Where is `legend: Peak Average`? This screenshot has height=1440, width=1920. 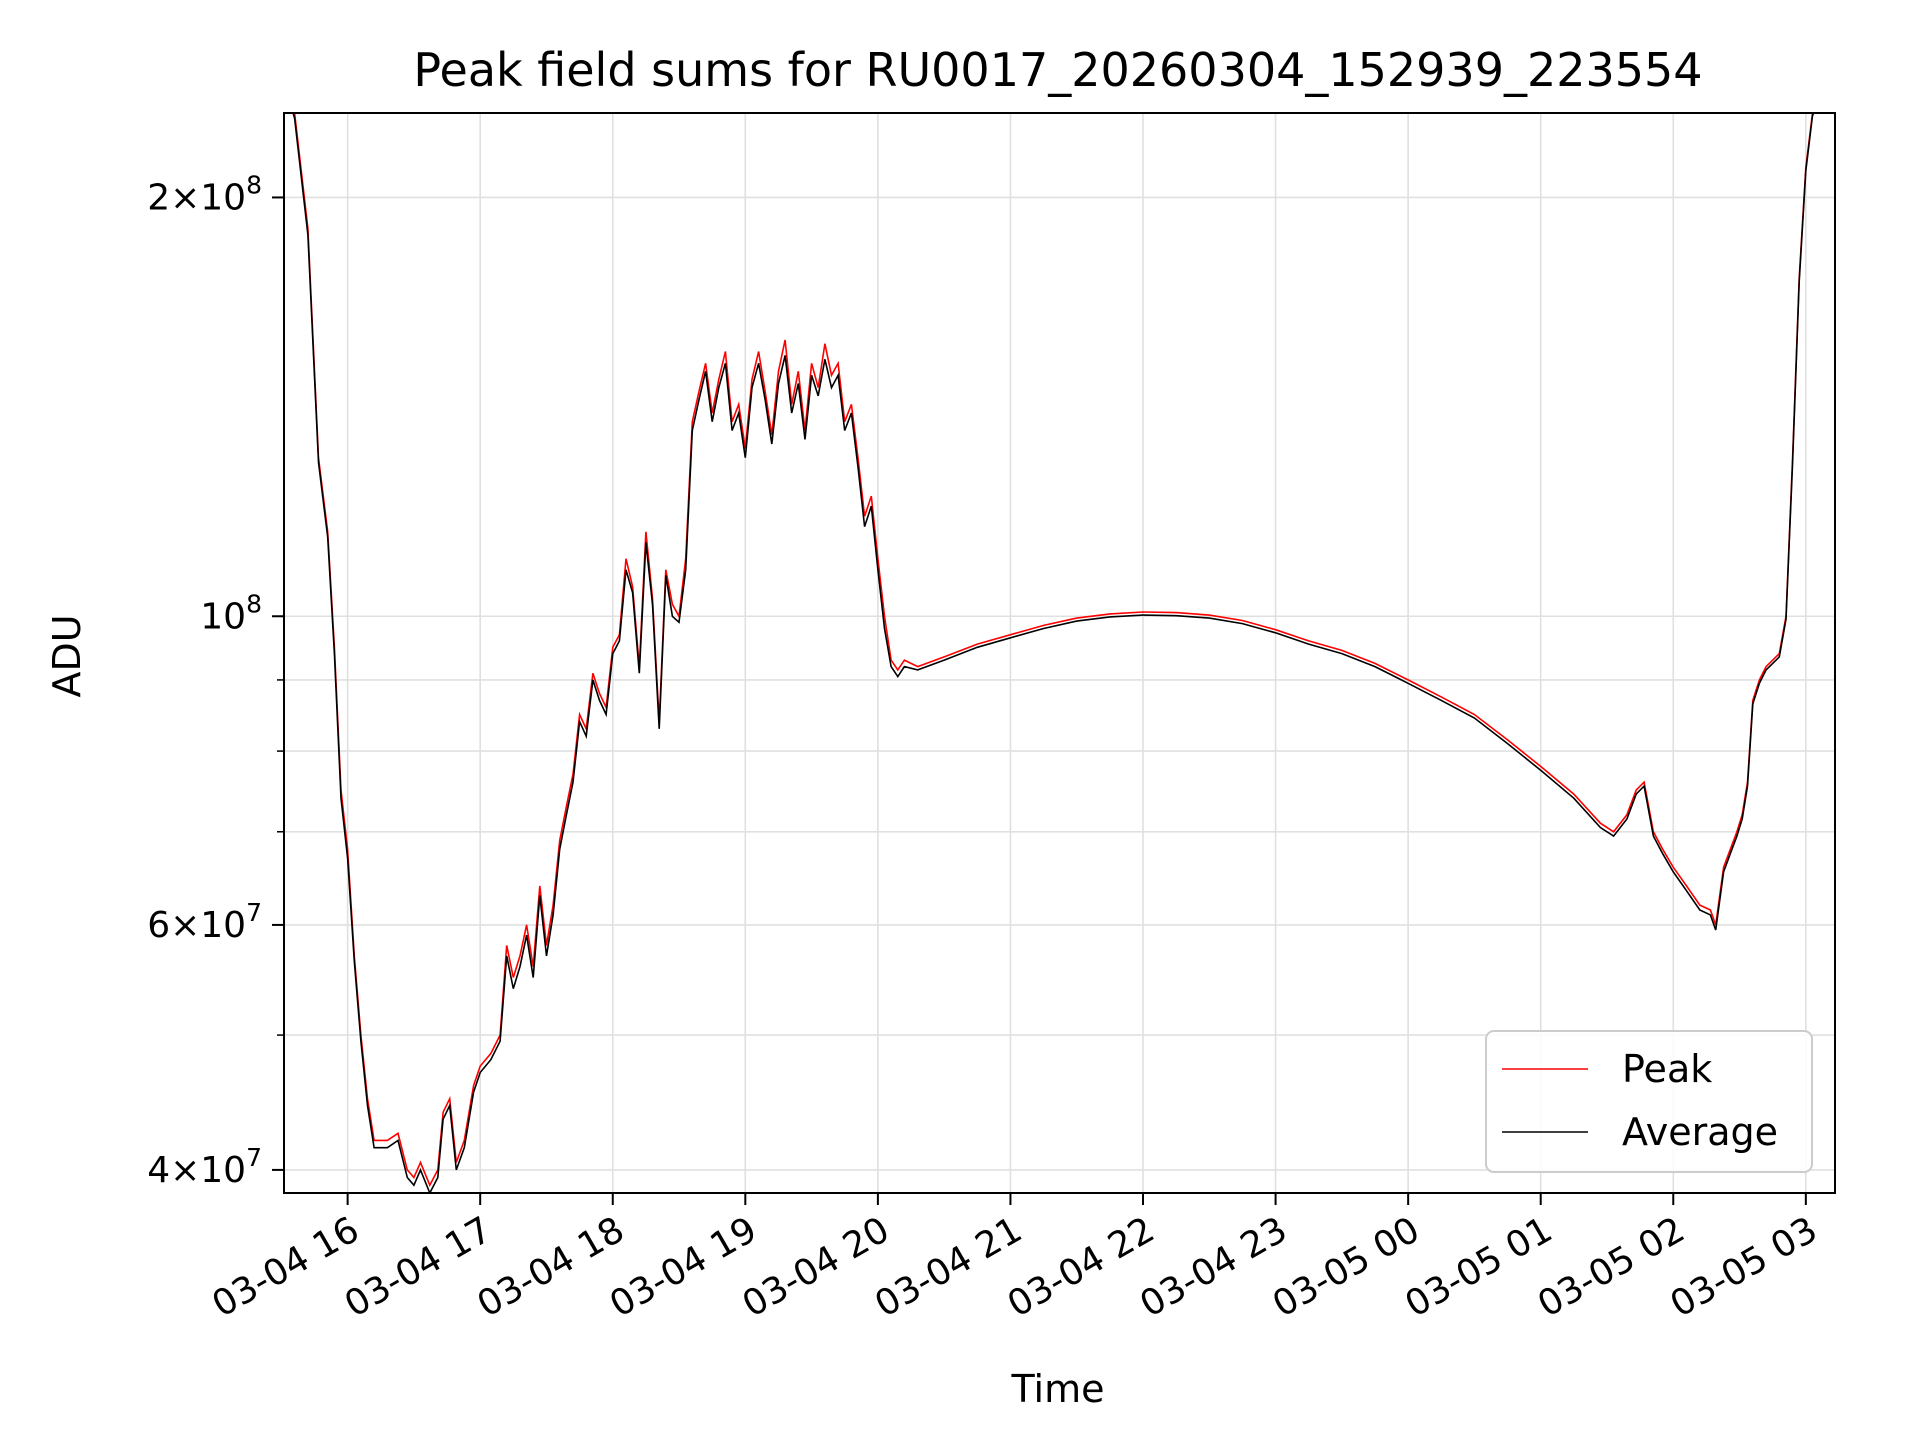 legend: Peak Average is located at coordinates (1649, 1101).